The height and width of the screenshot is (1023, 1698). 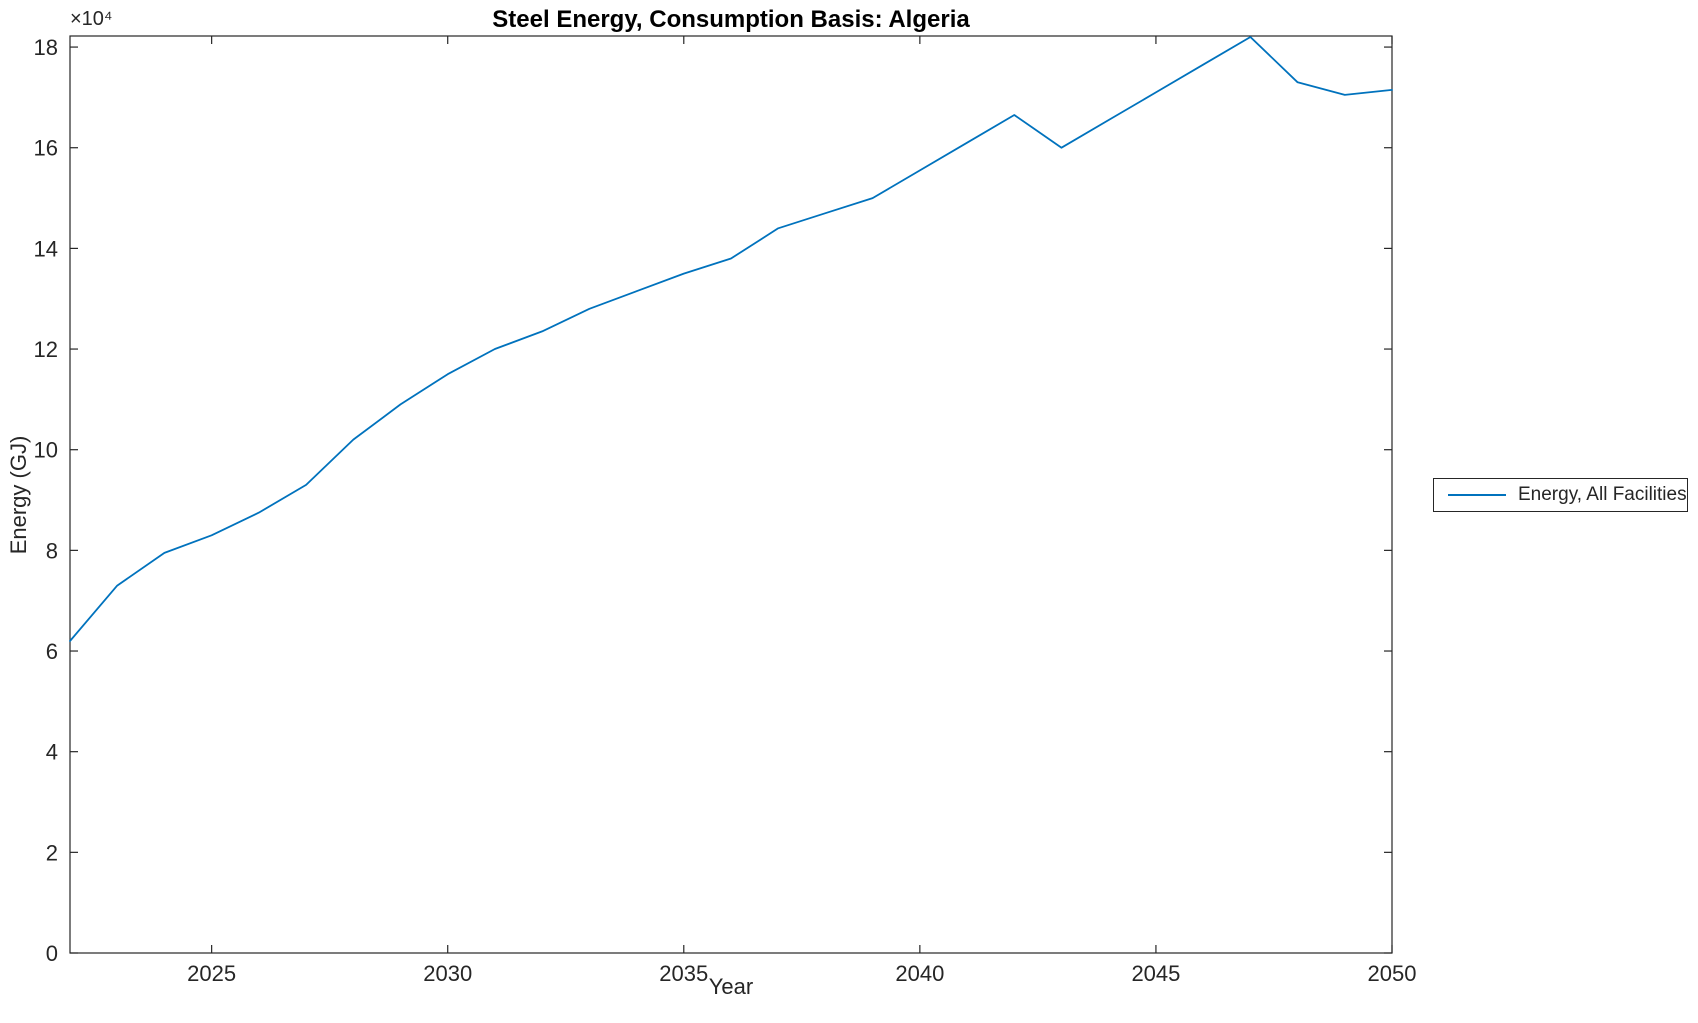 What do you see at coordinates (447, 973) in the screenshot?
I see `x-tick-label: 2030` at bounding box center [447, 973].